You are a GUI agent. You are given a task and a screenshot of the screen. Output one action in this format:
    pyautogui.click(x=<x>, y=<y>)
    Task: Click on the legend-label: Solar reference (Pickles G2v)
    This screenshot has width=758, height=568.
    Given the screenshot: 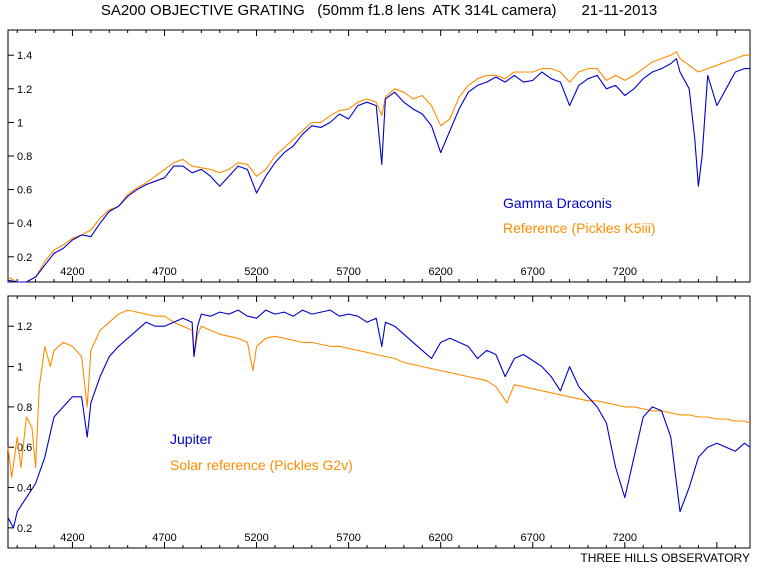 What is the action you would take?
    pyautogui.click(x=261, y=465)
    